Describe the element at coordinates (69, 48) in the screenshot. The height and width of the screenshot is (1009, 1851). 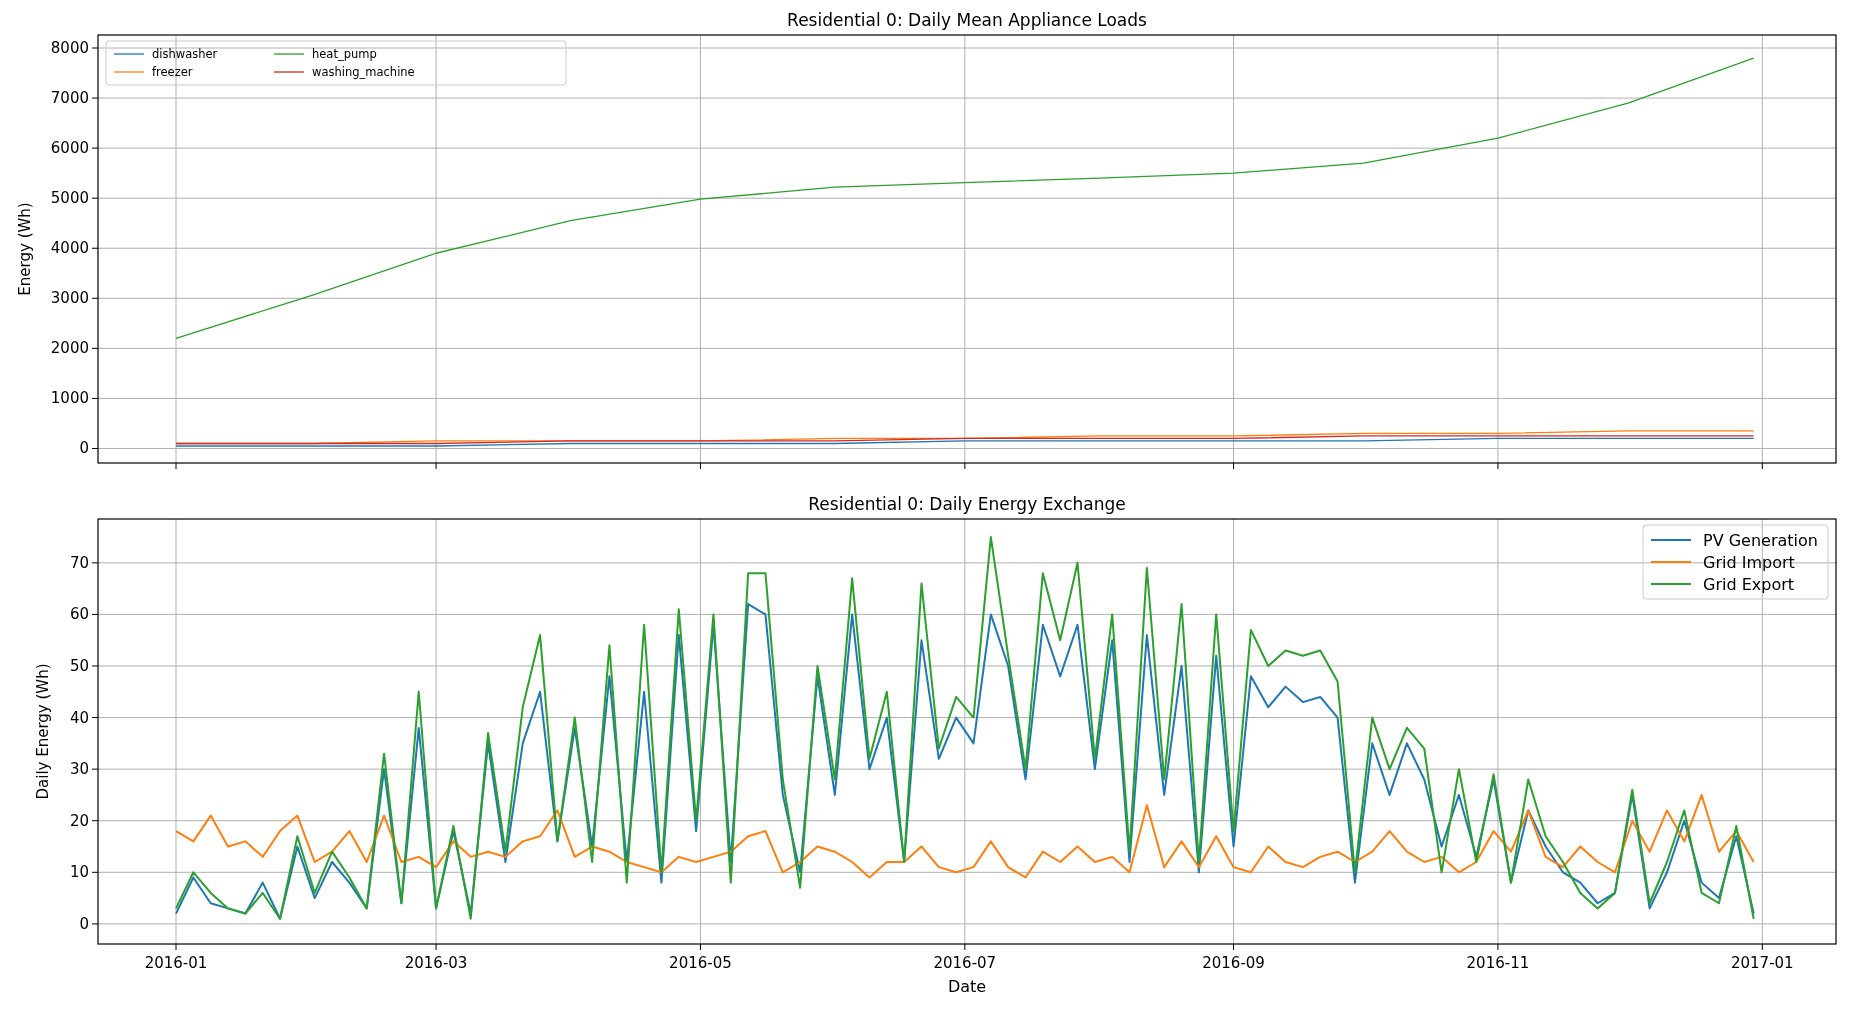
I see `y-tick-label: 8000` at that location.